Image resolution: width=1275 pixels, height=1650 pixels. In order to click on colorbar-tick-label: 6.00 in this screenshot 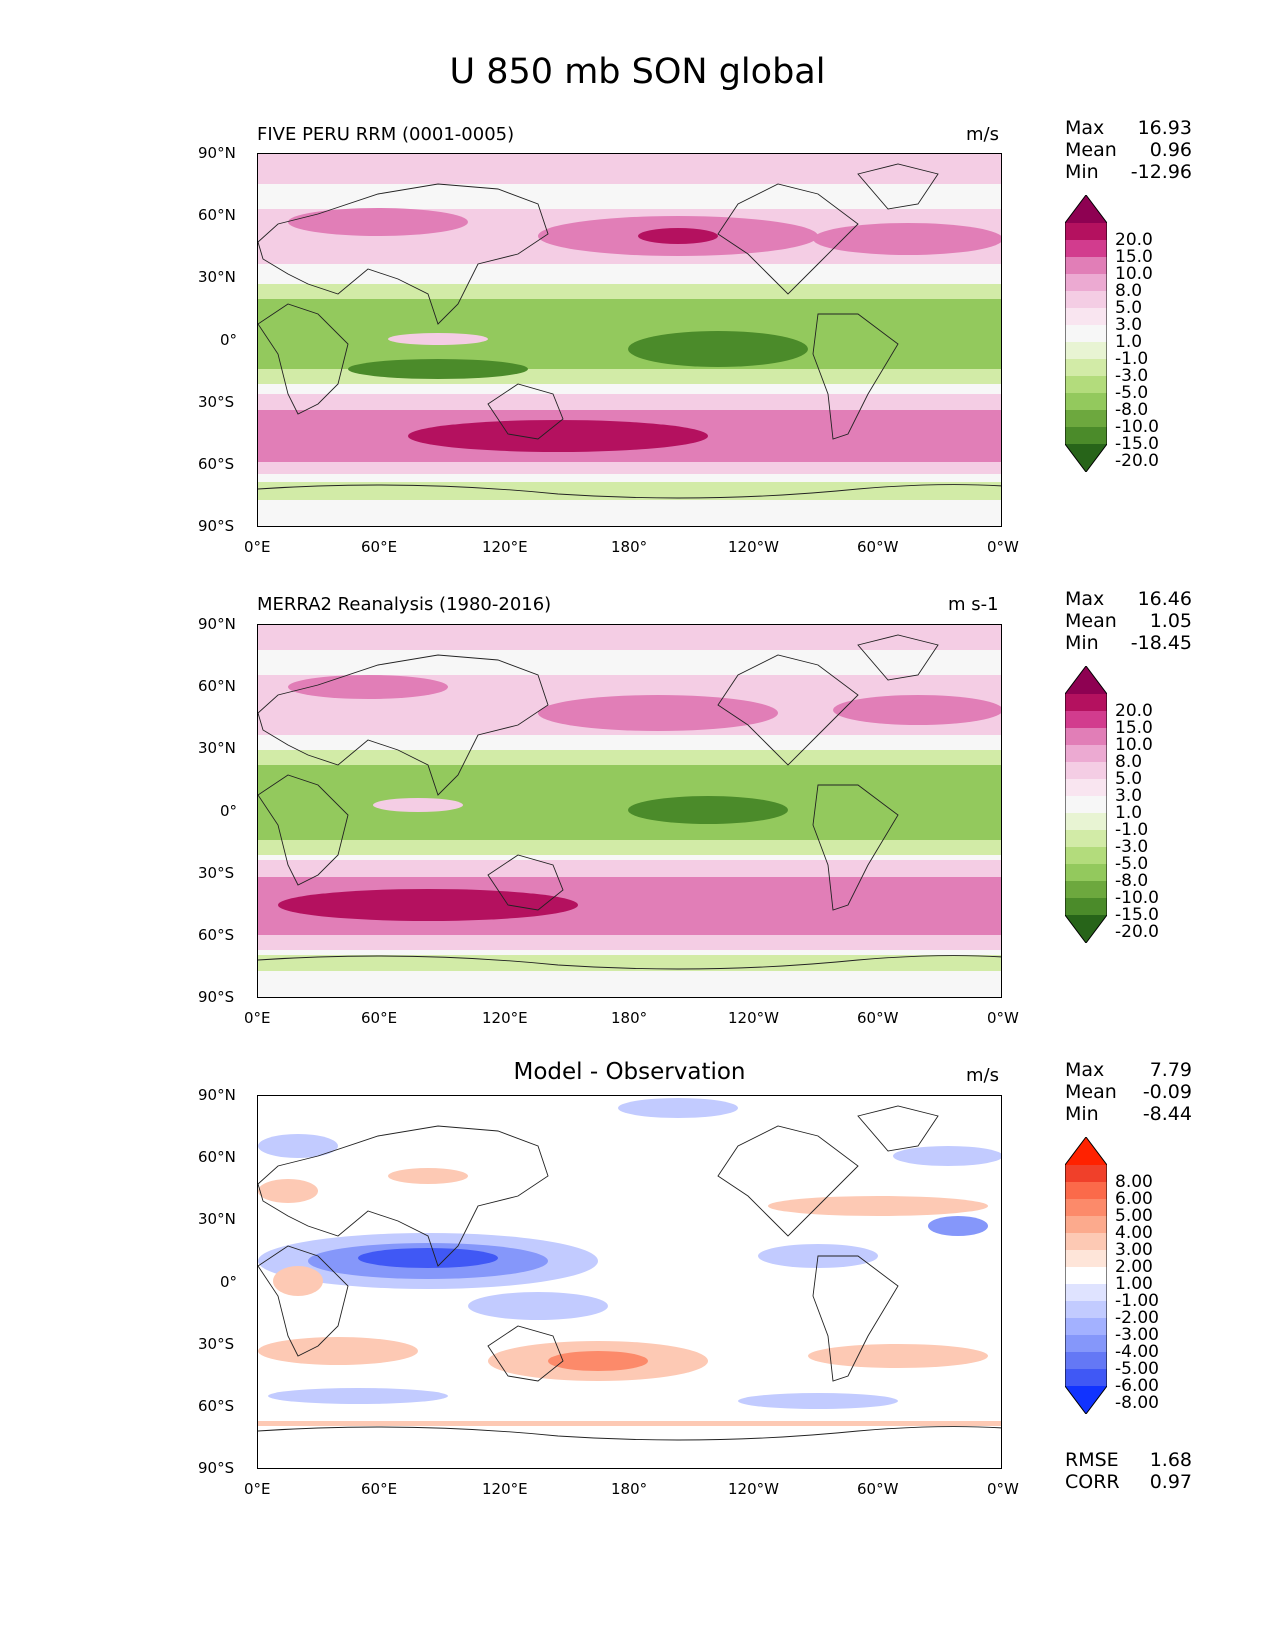, I will do `click(1134, 1199)`.